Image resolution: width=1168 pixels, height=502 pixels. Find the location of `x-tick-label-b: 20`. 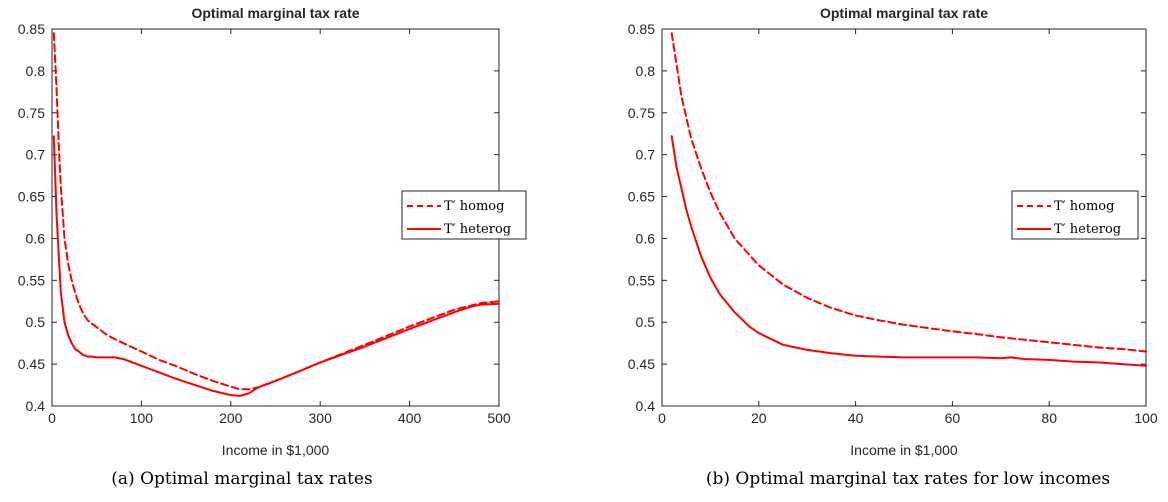

x-tick-label-b: 20 is located at coordinates (759, 418).